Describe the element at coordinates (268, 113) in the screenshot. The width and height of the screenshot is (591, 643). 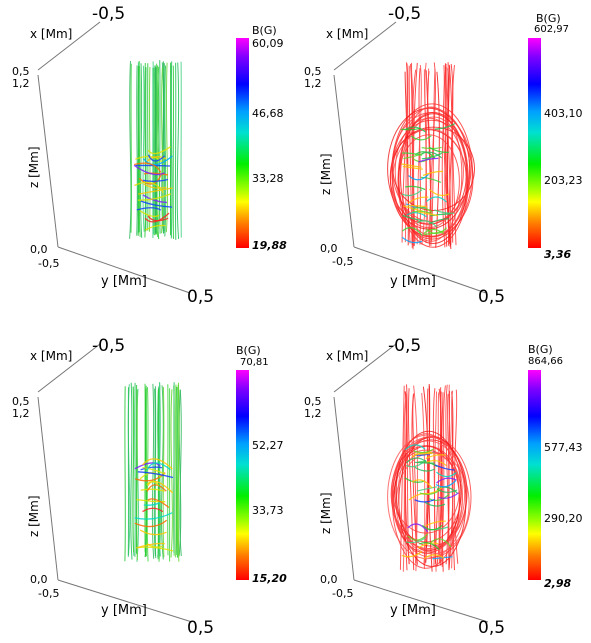
I see `colorbar-mid-high: 46,68` at that location.